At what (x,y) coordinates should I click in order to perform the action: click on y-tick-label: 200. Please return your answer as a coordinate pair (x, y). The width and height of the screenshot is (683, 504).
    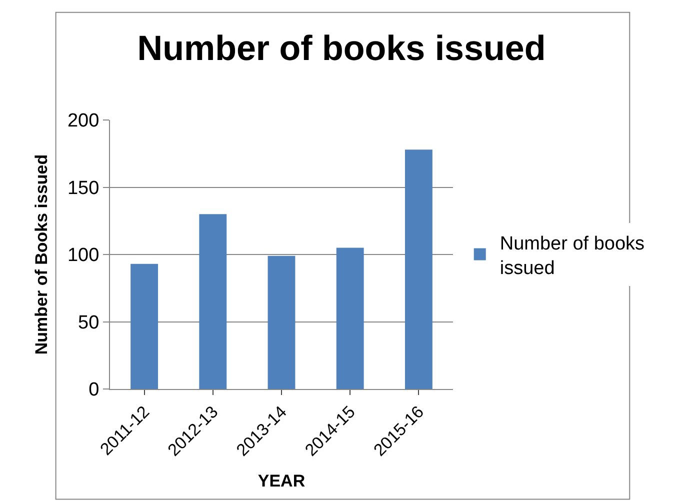
    Looking at the image, I should click on (83, 121).